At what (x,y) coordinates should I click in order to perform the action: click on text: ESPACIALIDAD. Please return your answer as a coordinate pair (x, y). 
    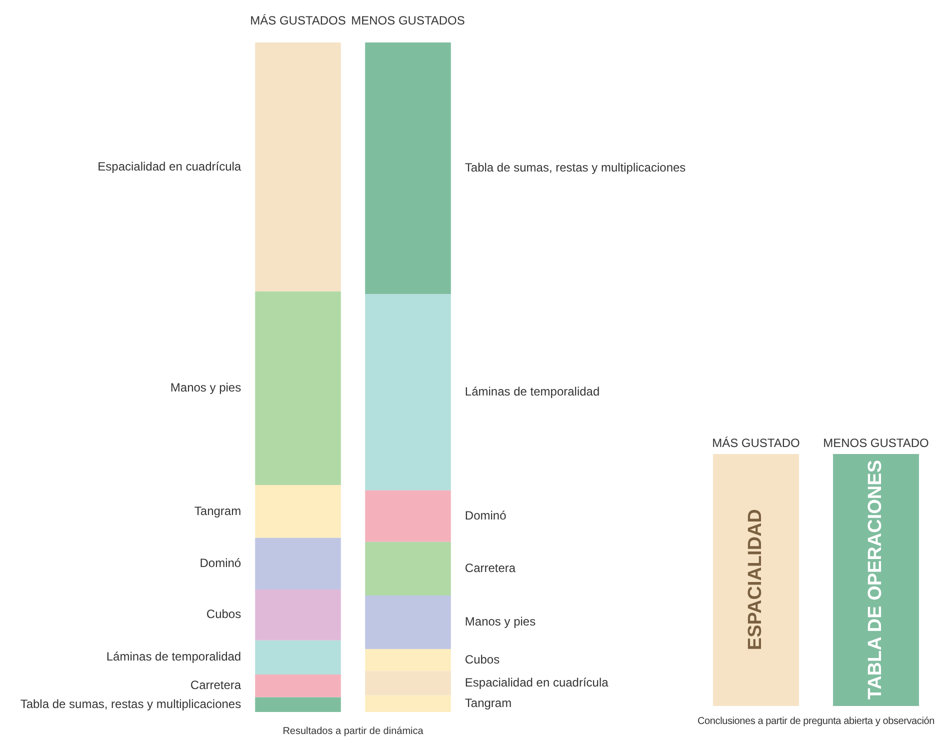
    Looking at the image, I should click on (756, 580).